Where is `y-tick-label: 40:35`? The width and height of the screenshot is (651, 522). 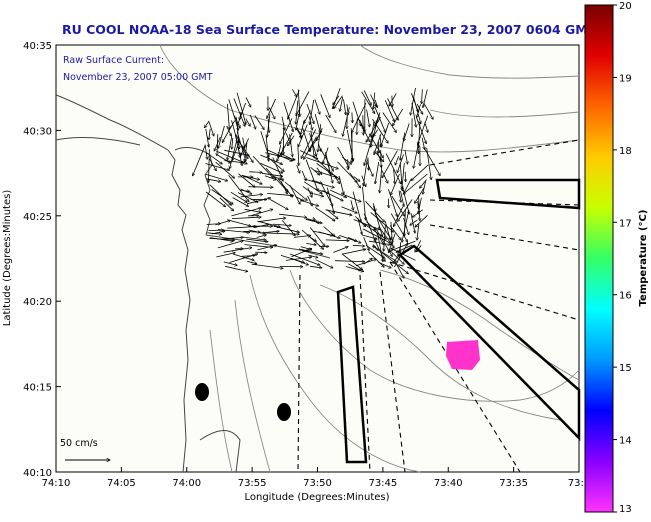 y-tick-label: 40:35 is located at coordinates (37, 46).